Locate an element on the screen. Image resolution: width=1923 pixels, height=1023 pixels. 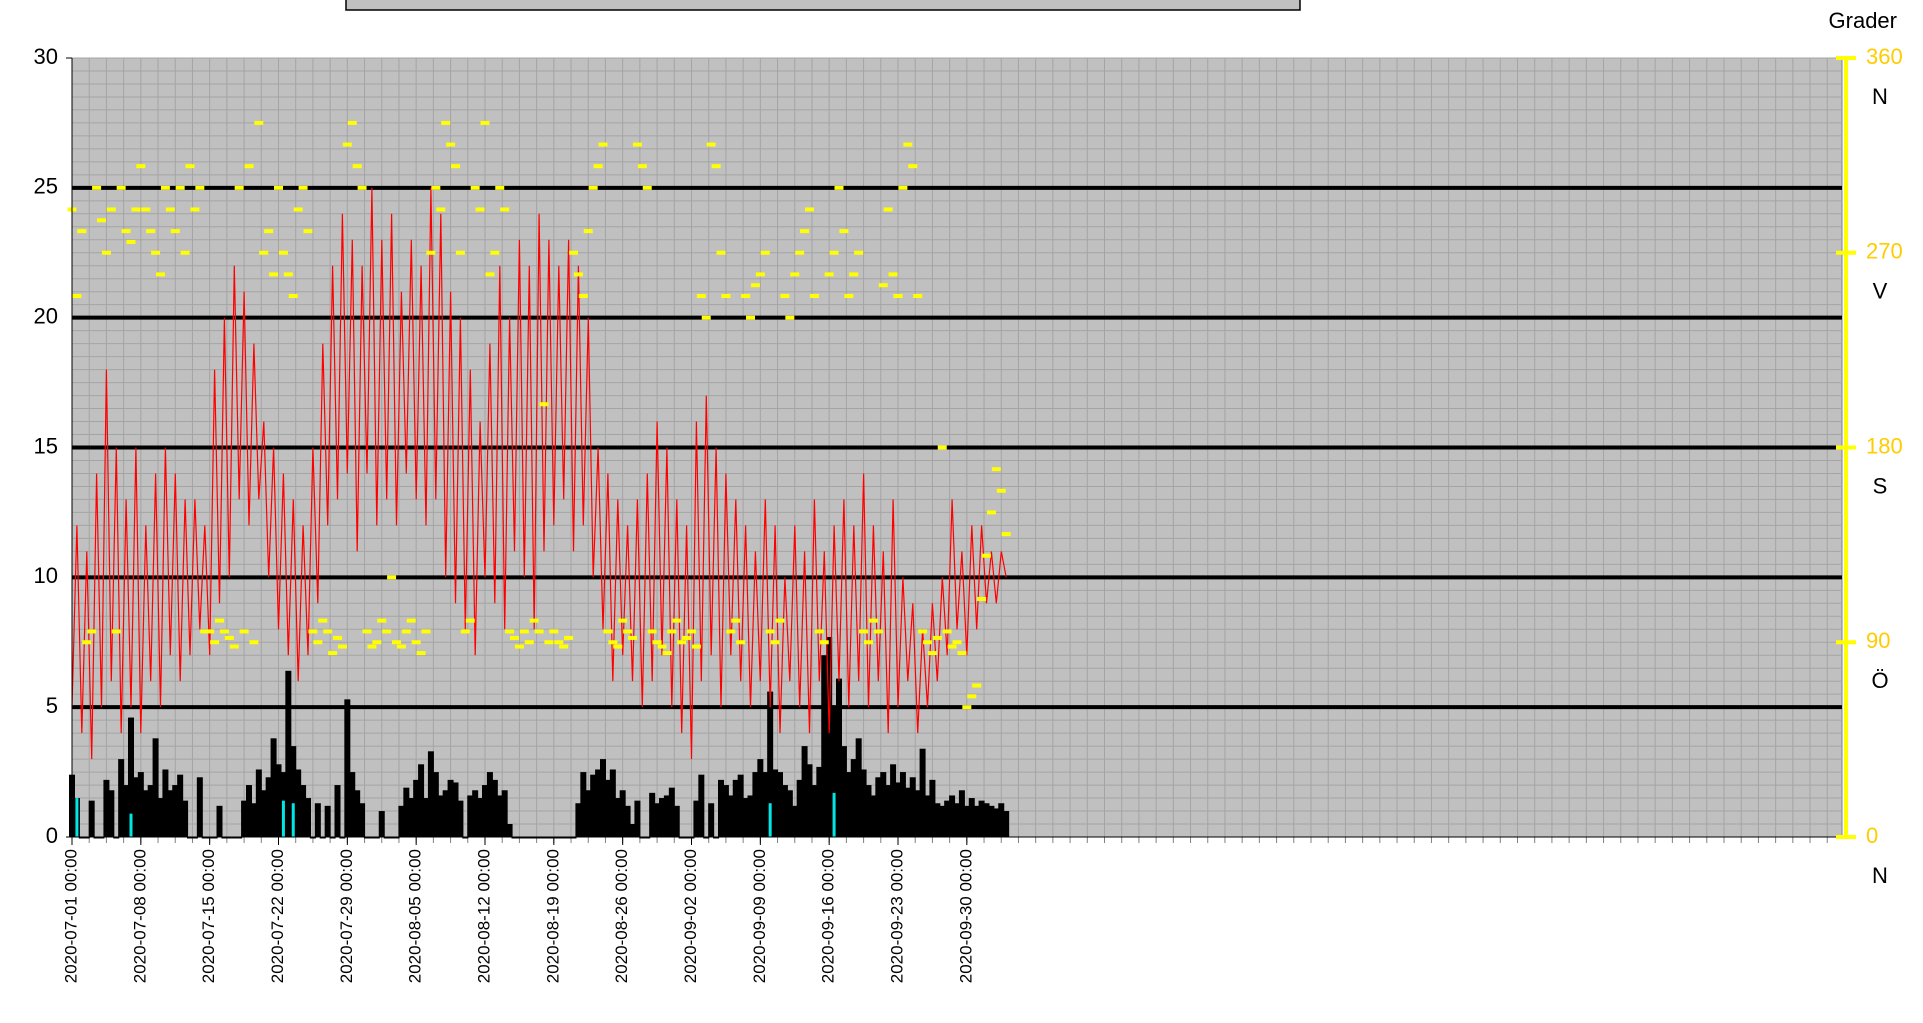
x-tick-label: 2020-07-01 00:00 is located at coordinates (70, 916).